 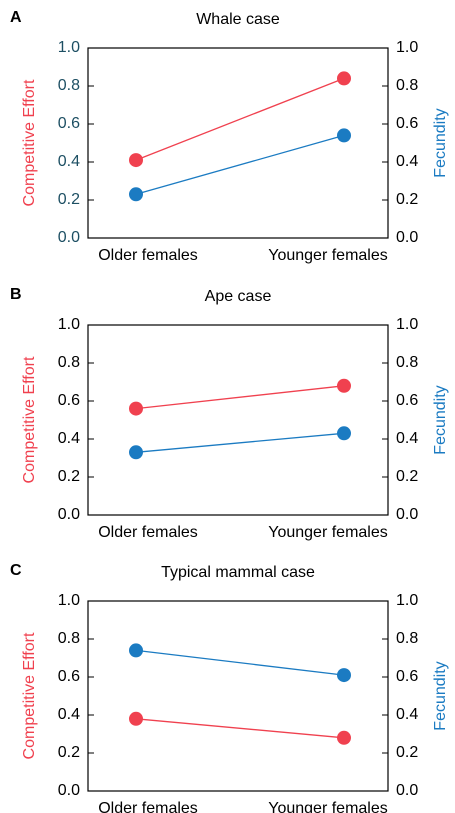 I want to click on panel-label: B, so click(x=16, y=294).